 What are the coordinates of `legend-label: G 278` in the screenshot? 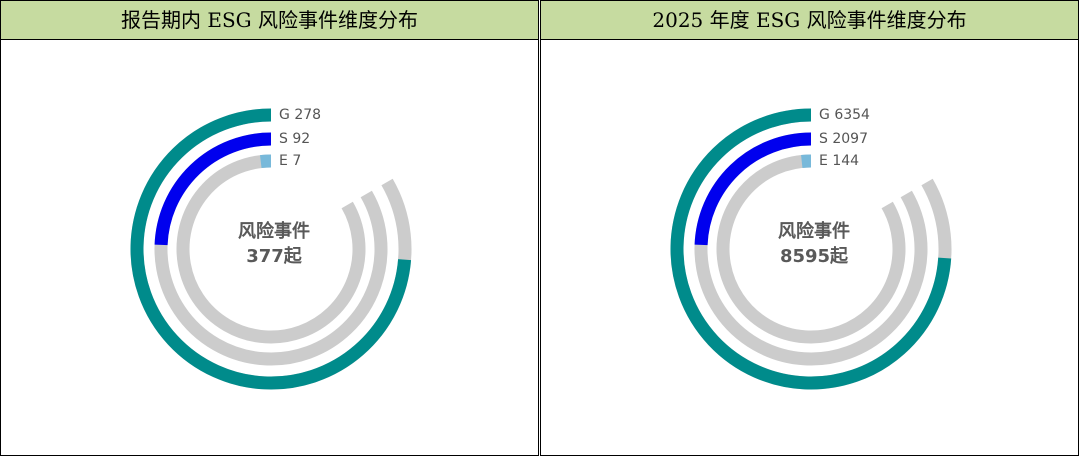 It's located at (300, 115).